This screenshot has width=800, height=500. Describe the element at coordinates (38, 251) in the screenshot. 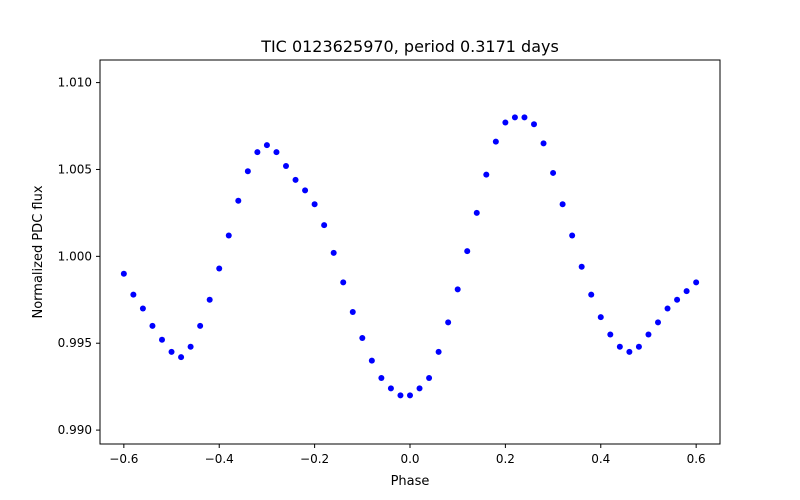

I see `y-axis-label: Normalized PDC flux` at that location.